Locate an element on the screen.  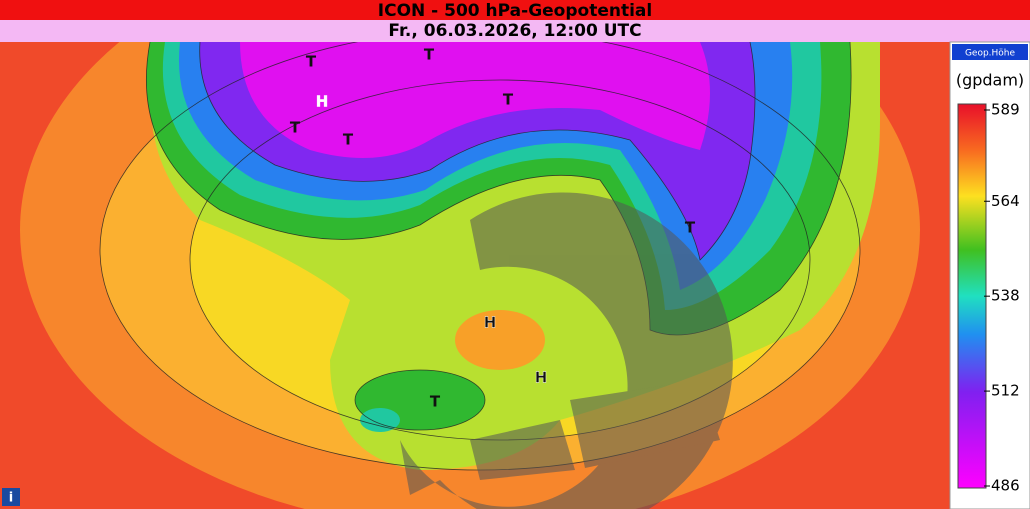
info-icon is located at coordinates (11, 497).